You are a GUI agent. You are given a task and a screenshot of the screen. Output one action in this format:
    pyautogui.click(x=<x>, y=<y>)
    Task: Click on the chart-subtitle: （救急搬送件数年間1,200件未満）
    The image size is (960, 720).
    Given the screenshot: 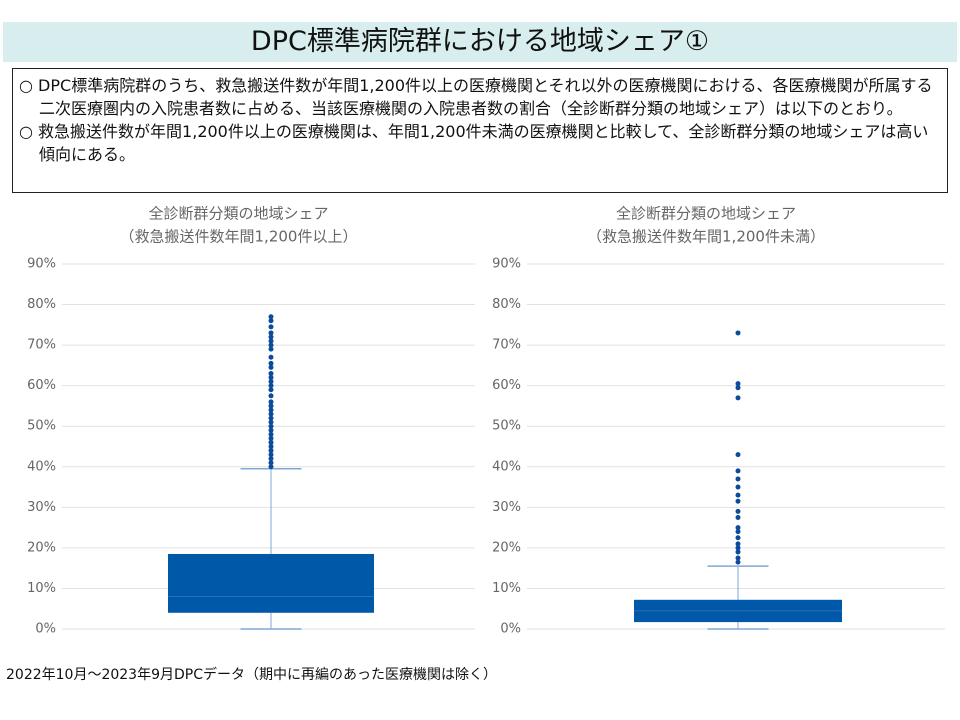 What is the action you would take?
    pyautogui.click(x=706, y=237)
    